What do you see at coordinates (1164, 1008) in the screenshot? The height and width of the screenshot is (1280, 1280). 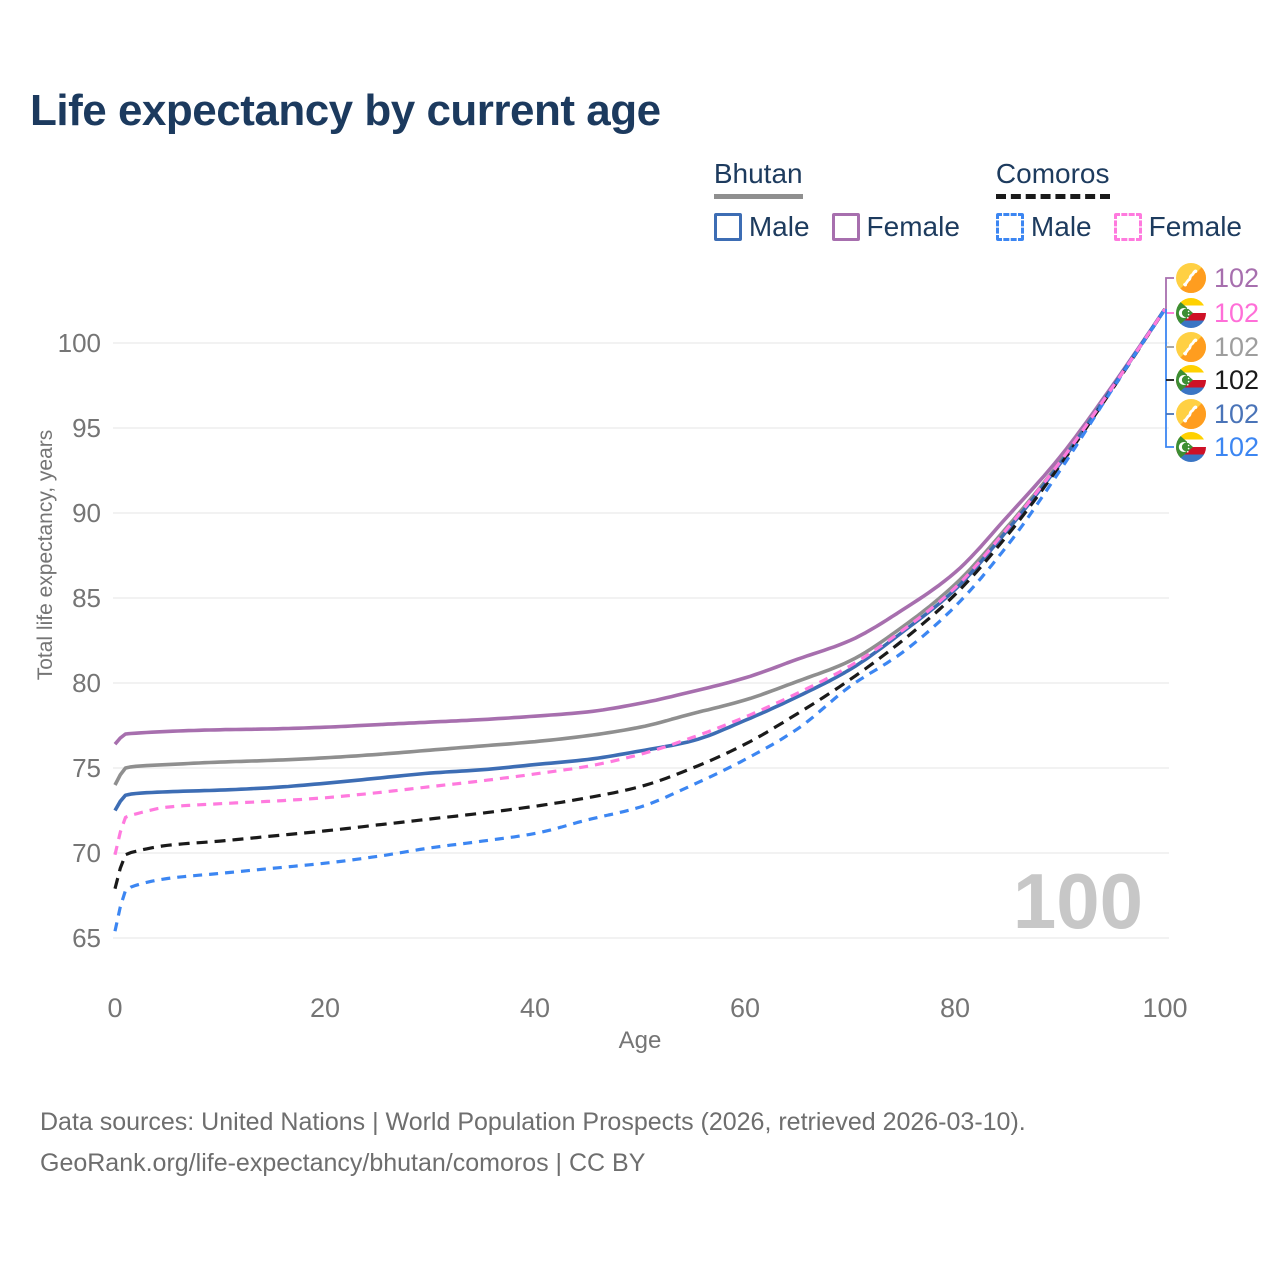 I see `x-tick-label: 100` at bounding box center [1164, 1008].